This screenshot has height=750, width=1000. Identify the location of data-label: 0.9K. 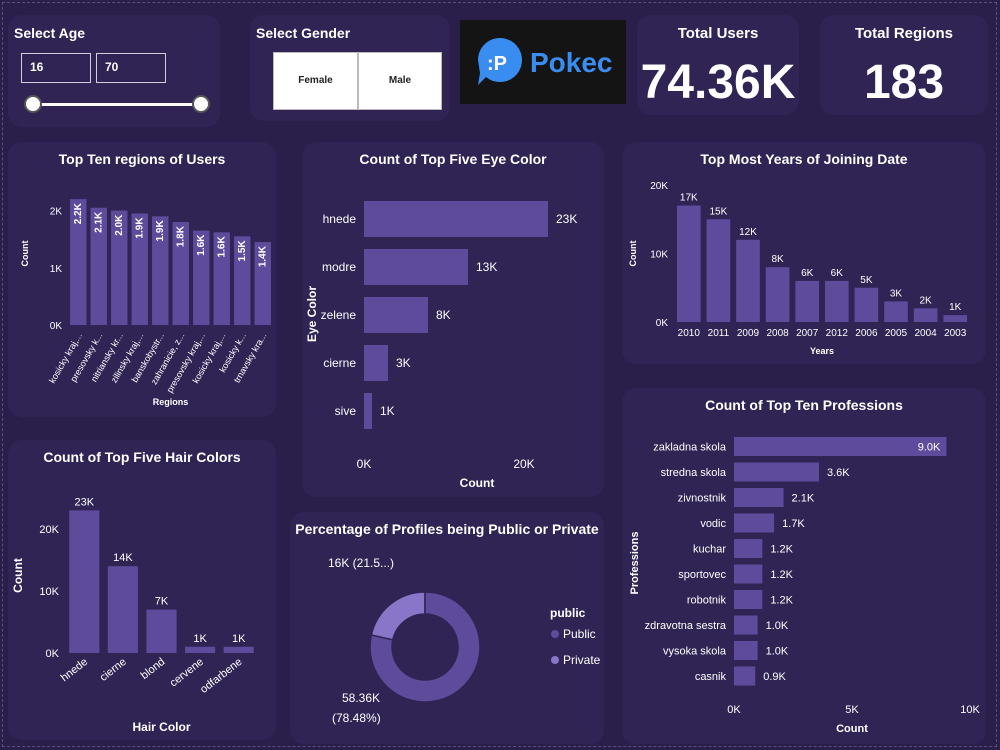
(774, 677).